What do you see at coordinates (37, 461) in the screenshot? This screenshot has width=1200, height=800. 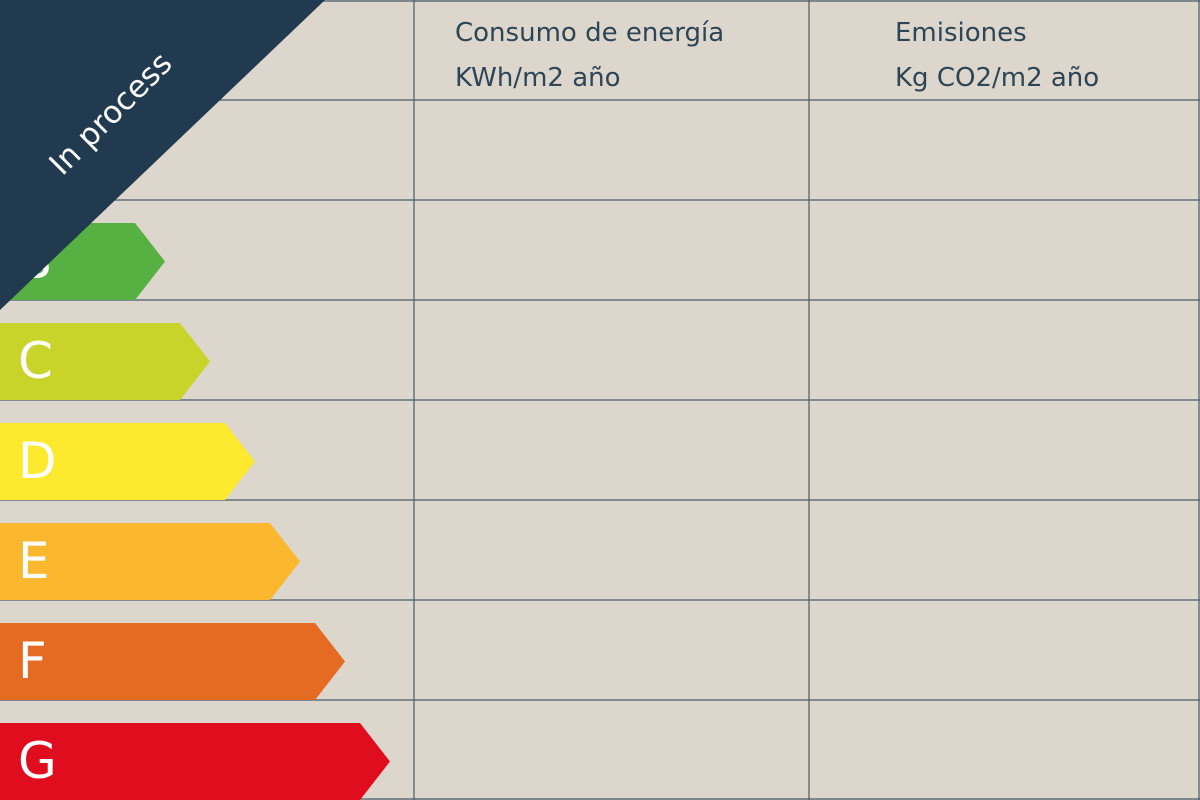 I see `rating-letter: D` at bounding box center [37, 461].